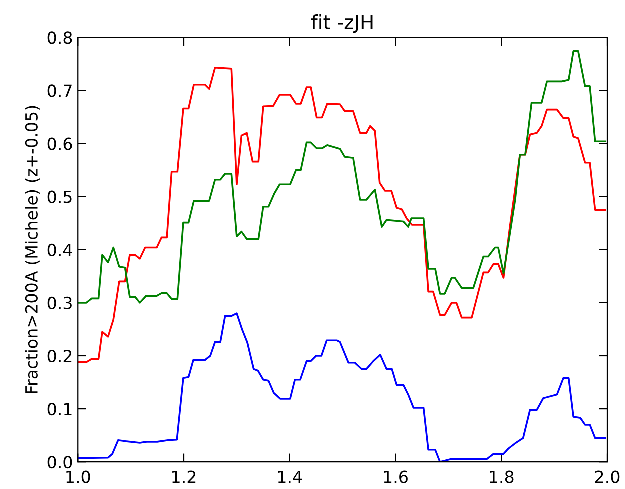 The width and height of the screenshot is (625, 489). What do you see at coordinates (60, 197) in the screenshot?
I see `y-tick-label: 0.5` at bounding box center [60, 197].